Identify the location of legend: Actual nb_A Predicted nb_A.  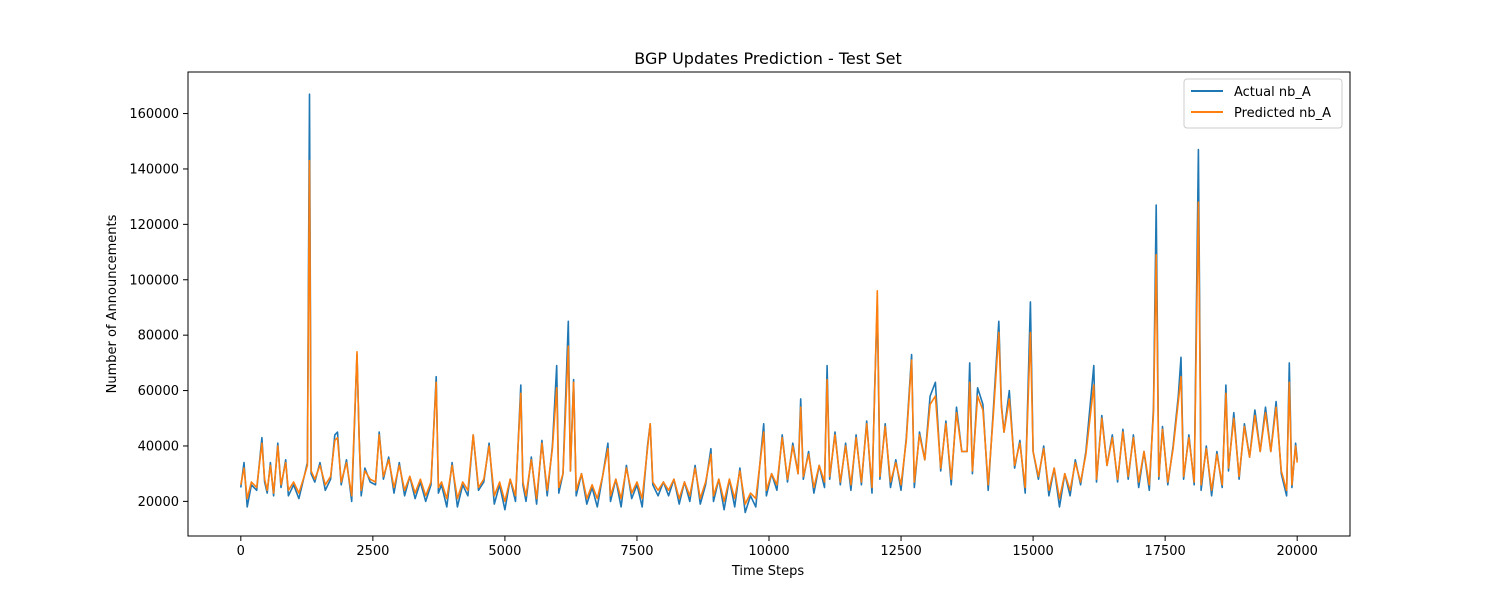
(1263, 103).